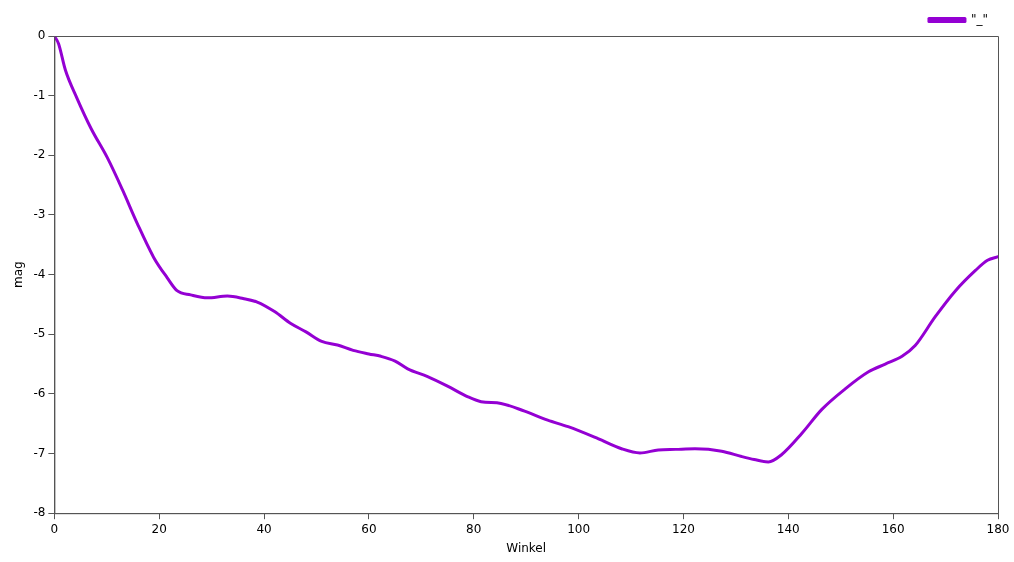 This screenshot has height=562, width=1014. Describe the element at coordinates (39, 154) in the screenshot. I see `y-tick-label: -2` at that location.